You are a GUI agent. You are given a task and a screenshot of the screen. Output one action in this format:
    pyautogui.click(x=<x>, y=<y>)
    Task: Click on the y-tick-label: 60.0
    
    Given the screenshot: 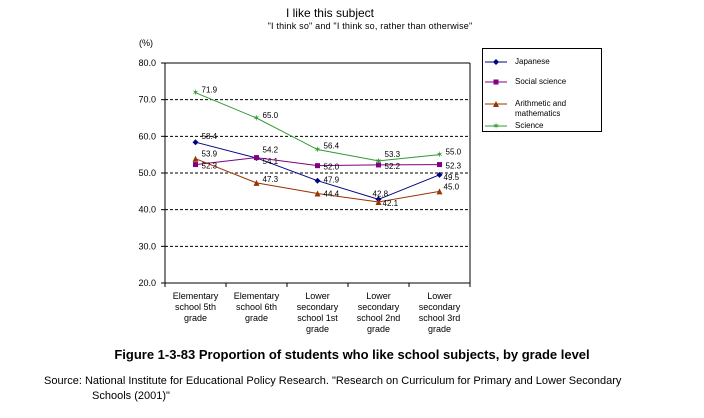 What is the action you would take?
    pyautogui.click(x=147, y=136)
    